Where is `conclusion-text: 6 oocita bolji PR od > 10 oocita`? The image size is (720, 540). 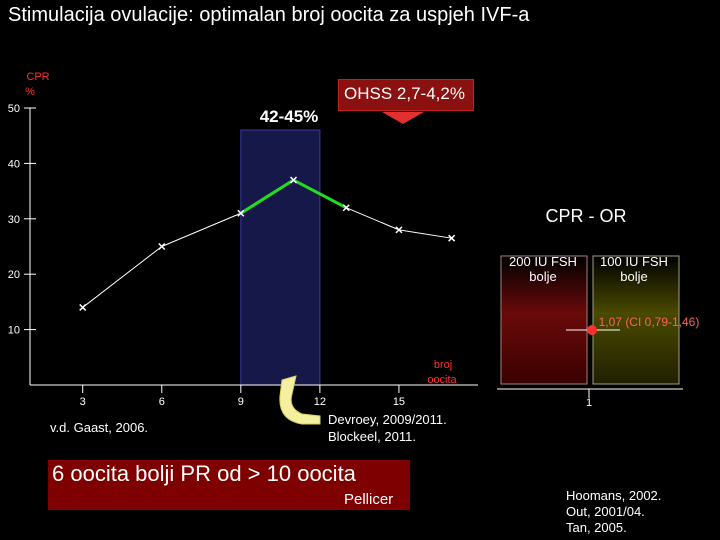
conclusion-text: 6 oocita bolji PR od > 10 oocita is located at coordinates (204, 473).